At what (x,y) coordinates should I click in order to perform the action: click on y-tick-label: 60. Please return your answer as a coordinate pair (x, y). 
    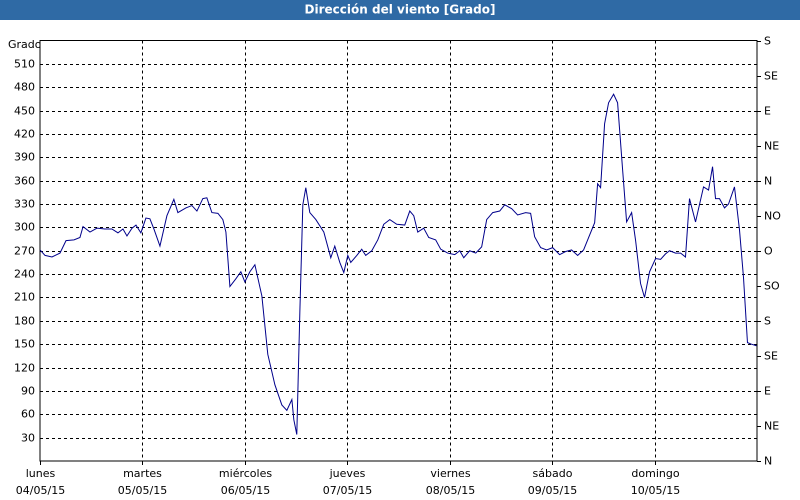
    Looking at the image, I should click on (28, 414).